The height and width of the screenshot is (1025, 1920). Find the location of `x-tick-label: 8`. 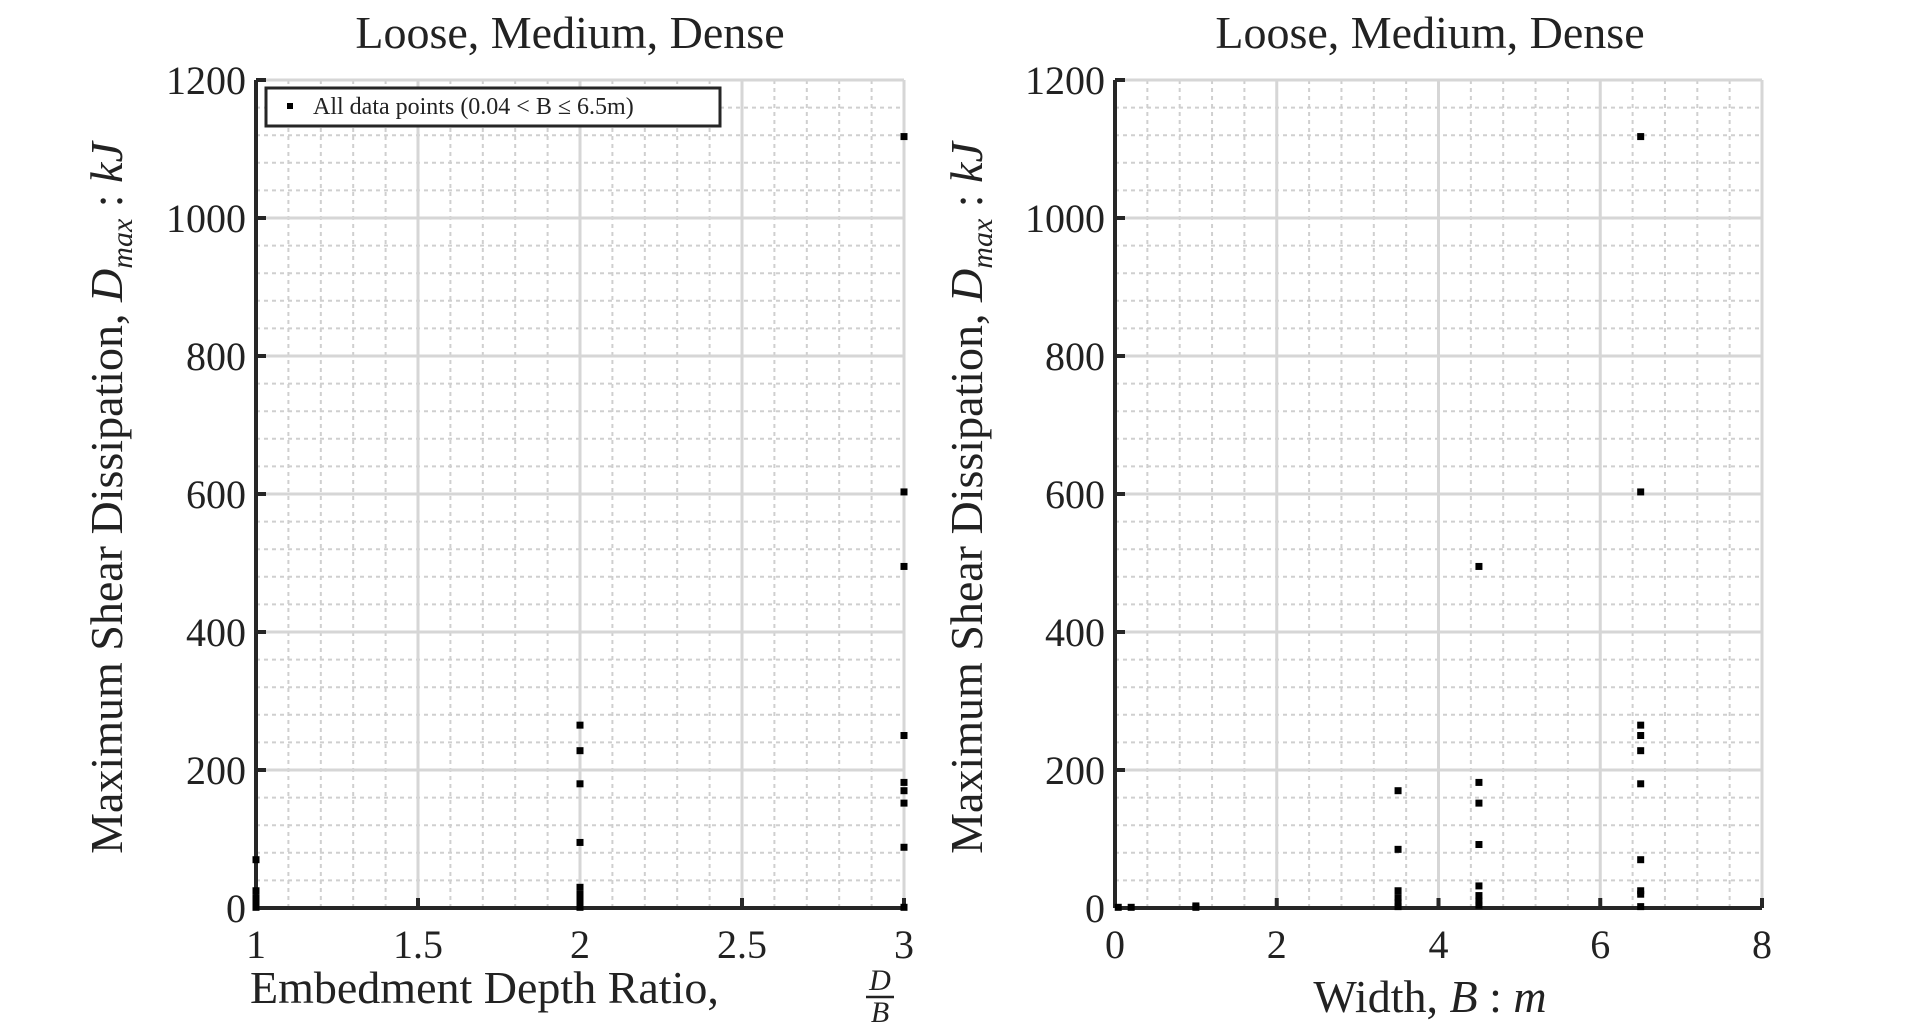

x-tick-label: 8 is located at coordinates (1762, 944).